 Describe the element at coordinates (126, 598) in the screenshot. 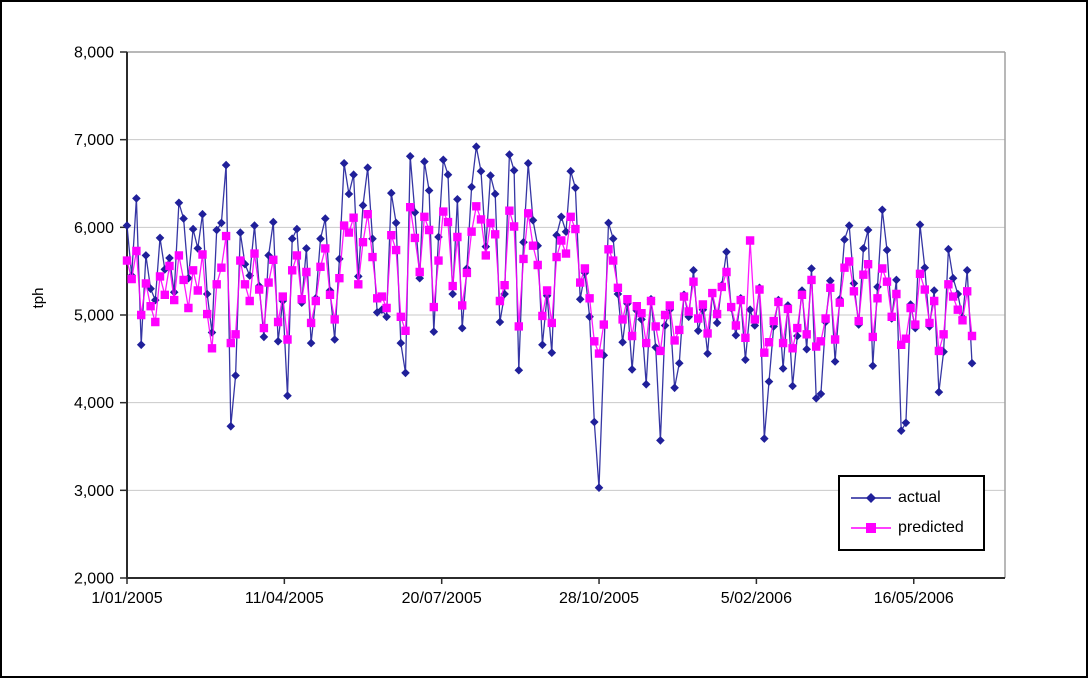

I see `x-tick-label: 1/01/2005` at that location.